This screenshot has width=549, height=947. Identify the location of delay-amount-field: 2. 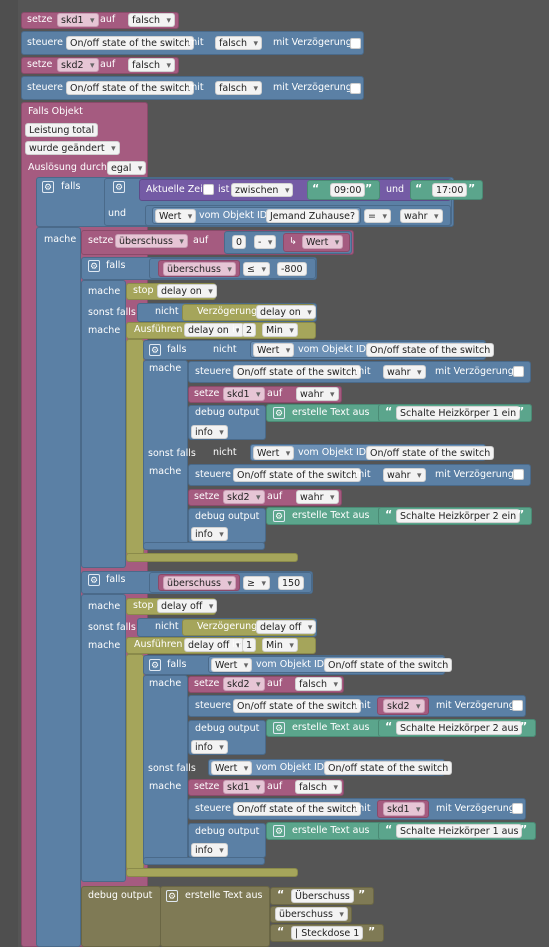
(249, 330).